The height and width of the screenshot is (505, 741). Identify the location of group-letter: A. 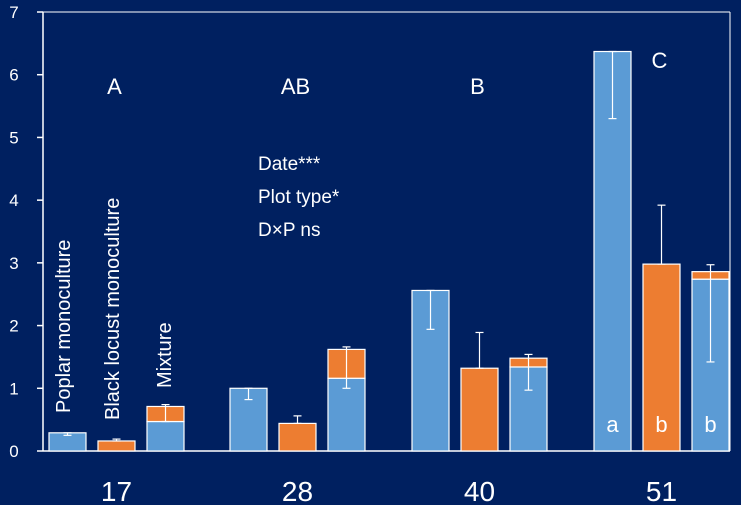
(114, 86).